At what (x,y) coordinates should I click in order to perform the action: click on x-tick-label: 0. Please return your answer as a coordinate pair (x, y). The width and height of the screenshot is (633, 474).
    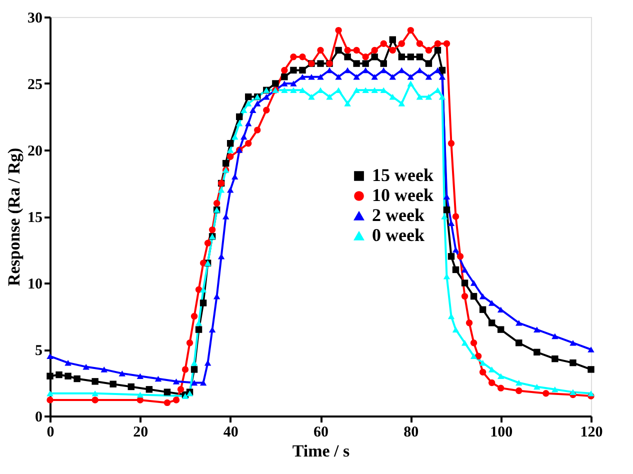
    Looking at the image, I should click on (50, 432).